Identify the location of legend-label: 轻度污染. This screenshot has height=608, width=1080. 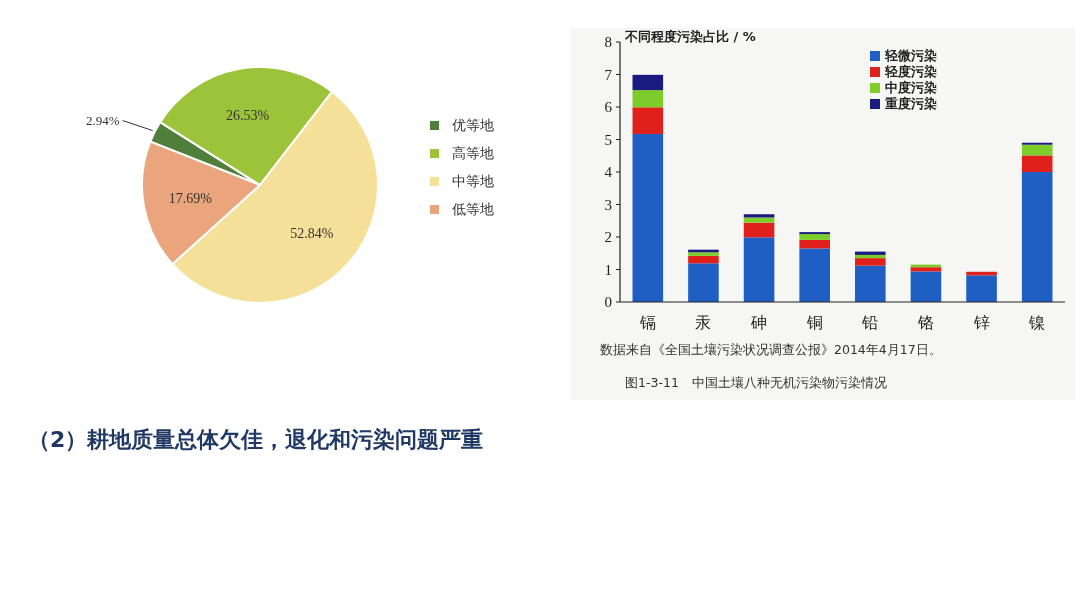
(910, 71).